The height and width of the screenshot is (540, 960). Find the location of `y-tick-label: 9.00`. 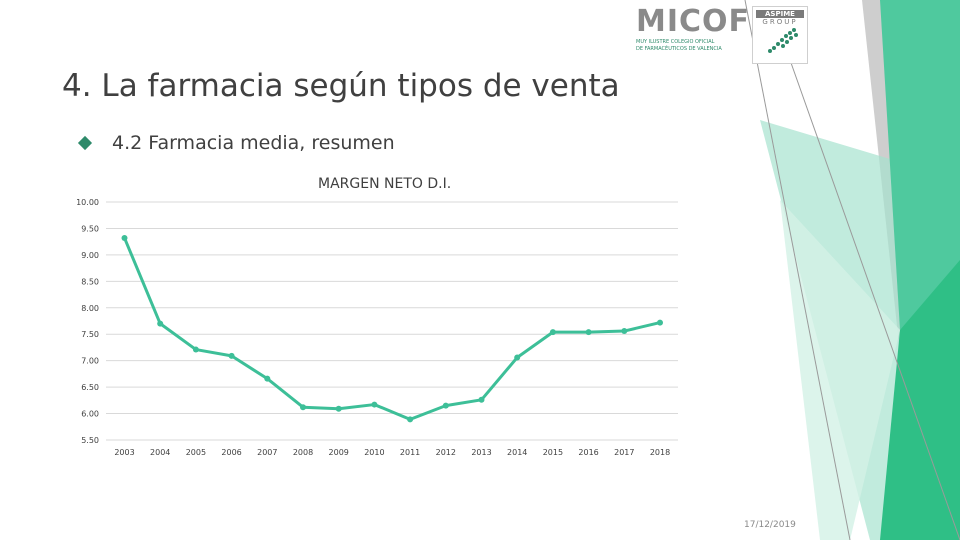

y-tick-label: 9.00 is located at coordinates (90, 255).